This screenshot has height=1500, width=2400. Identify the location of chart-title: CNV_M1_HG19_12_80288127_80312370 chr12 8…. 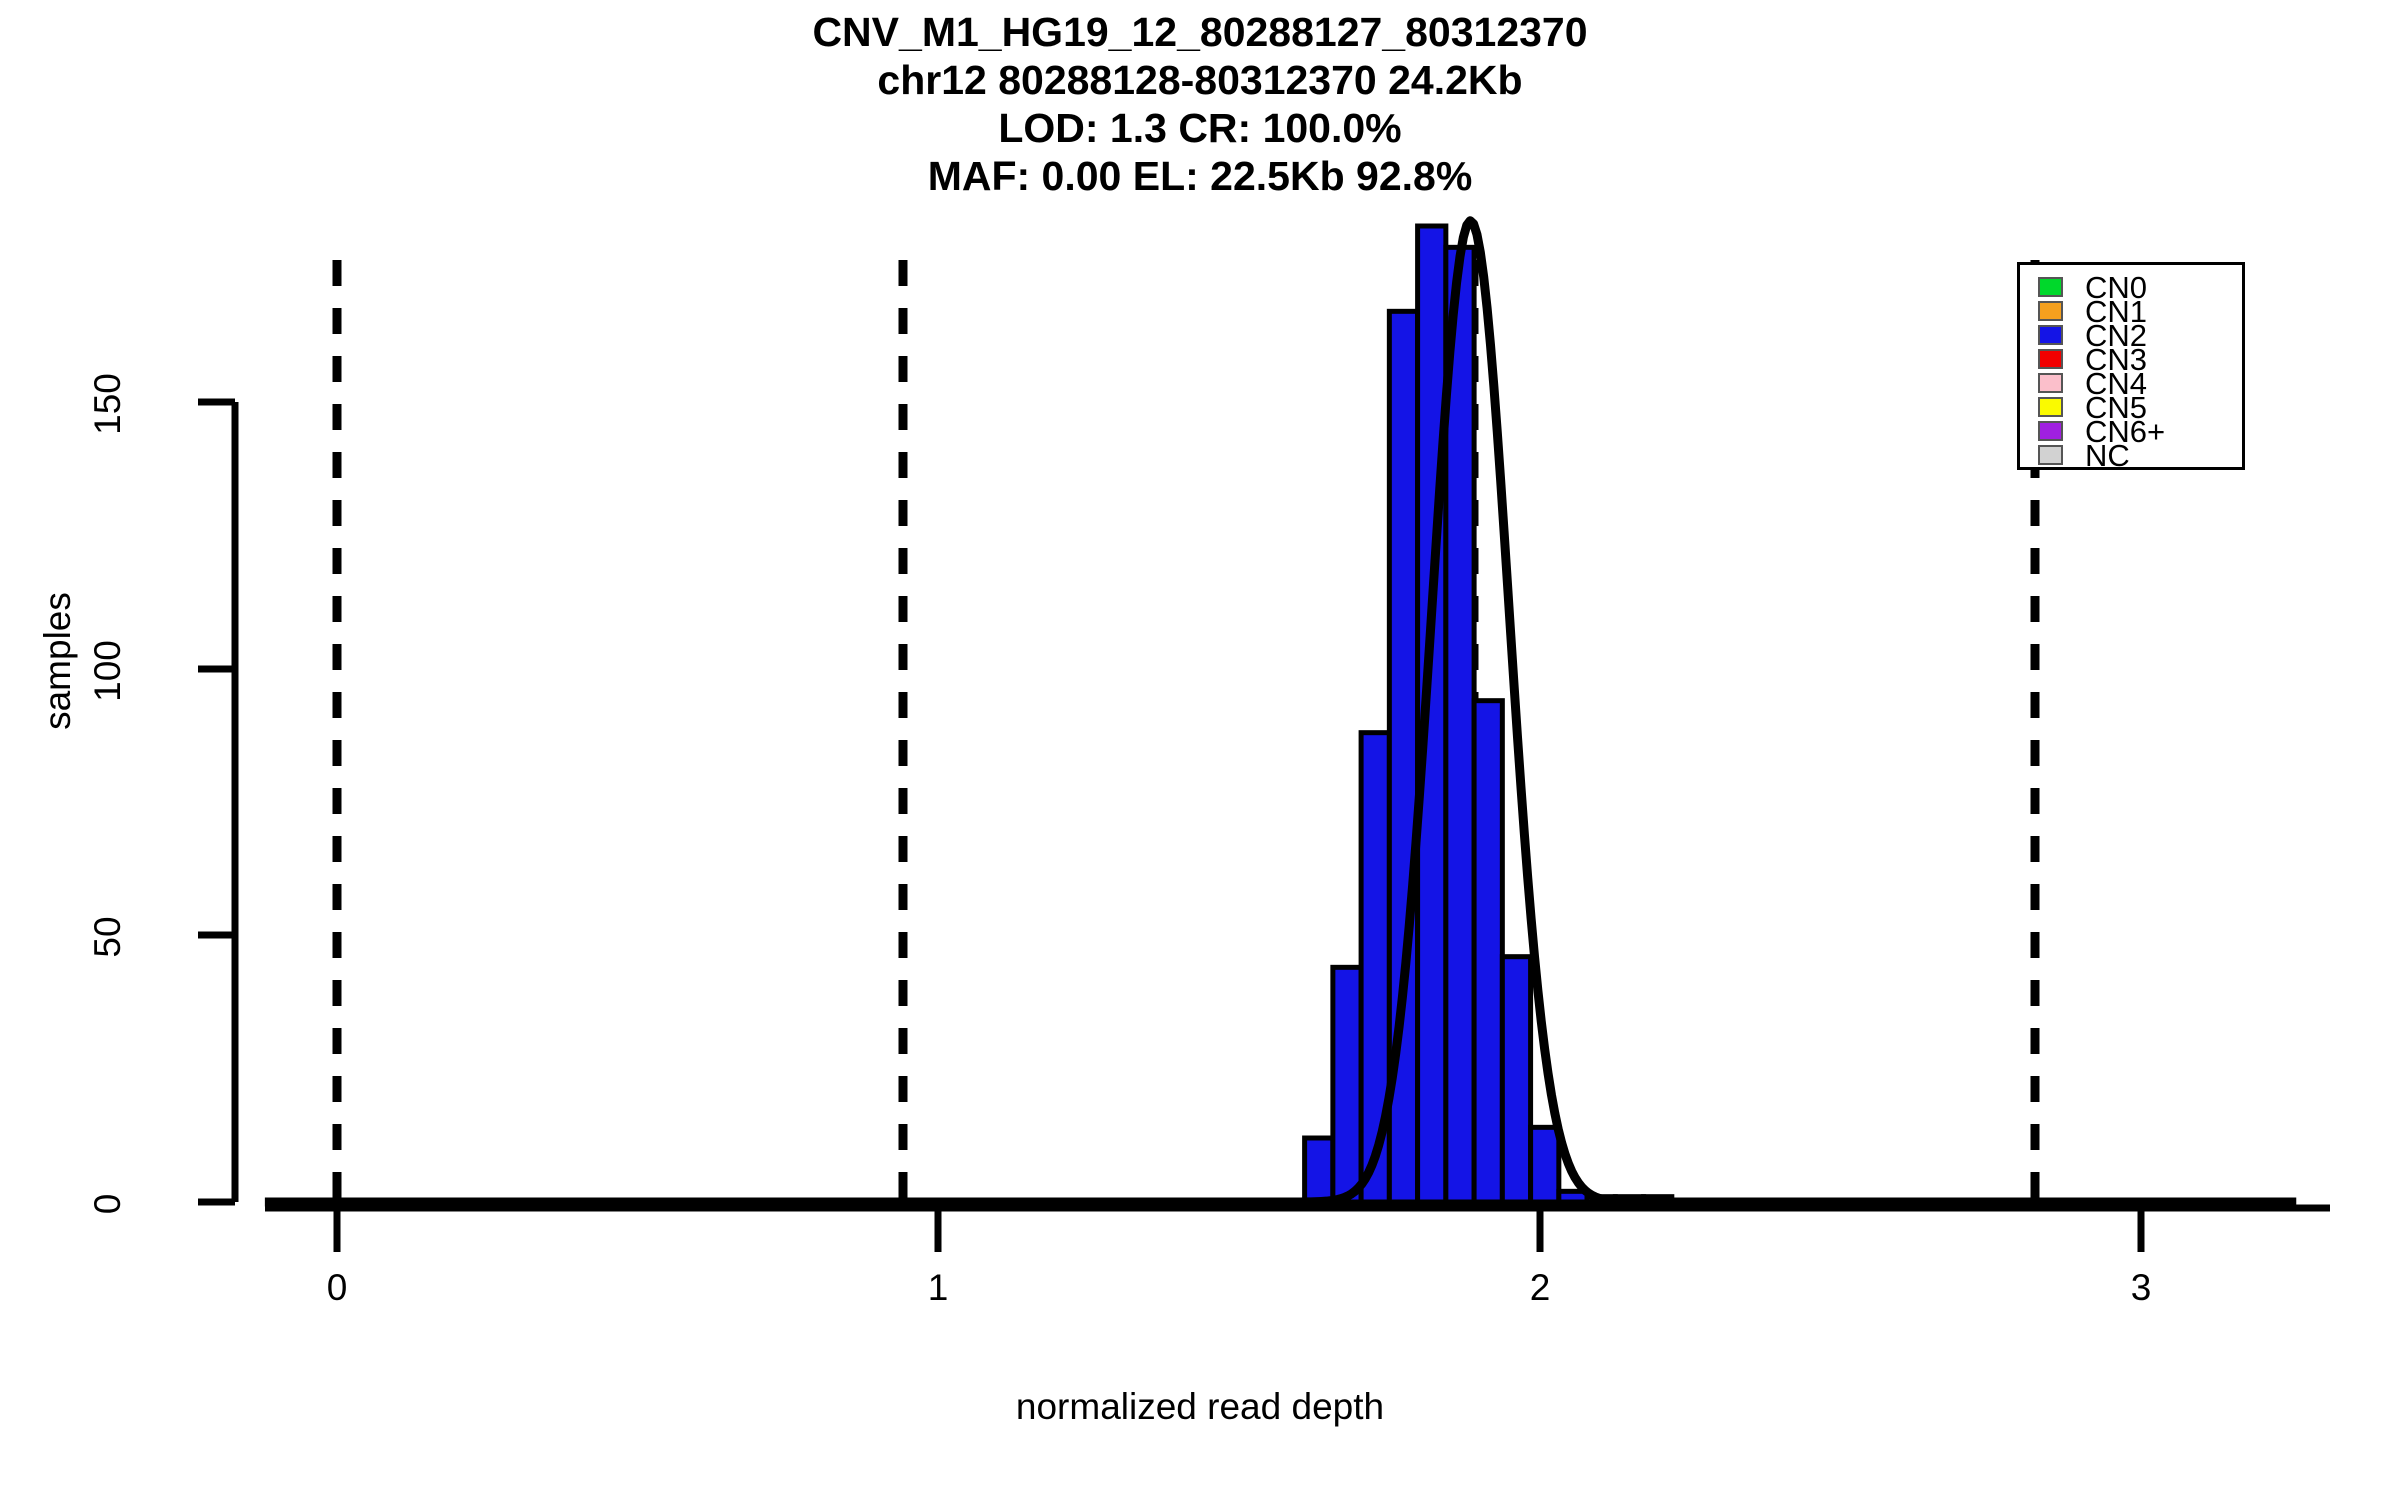
(1200, 104).